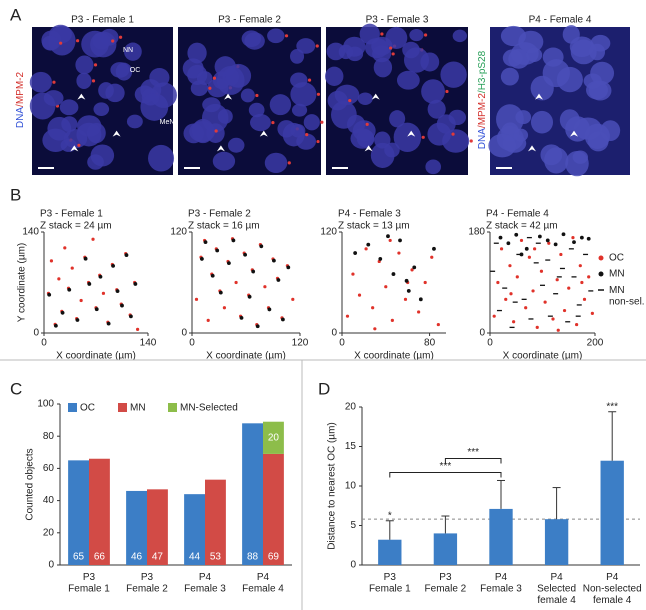 This screenshot has height=610, width=646. I want to click on plot-subtitle: Z stack = 42 µm, so click(522, 226).